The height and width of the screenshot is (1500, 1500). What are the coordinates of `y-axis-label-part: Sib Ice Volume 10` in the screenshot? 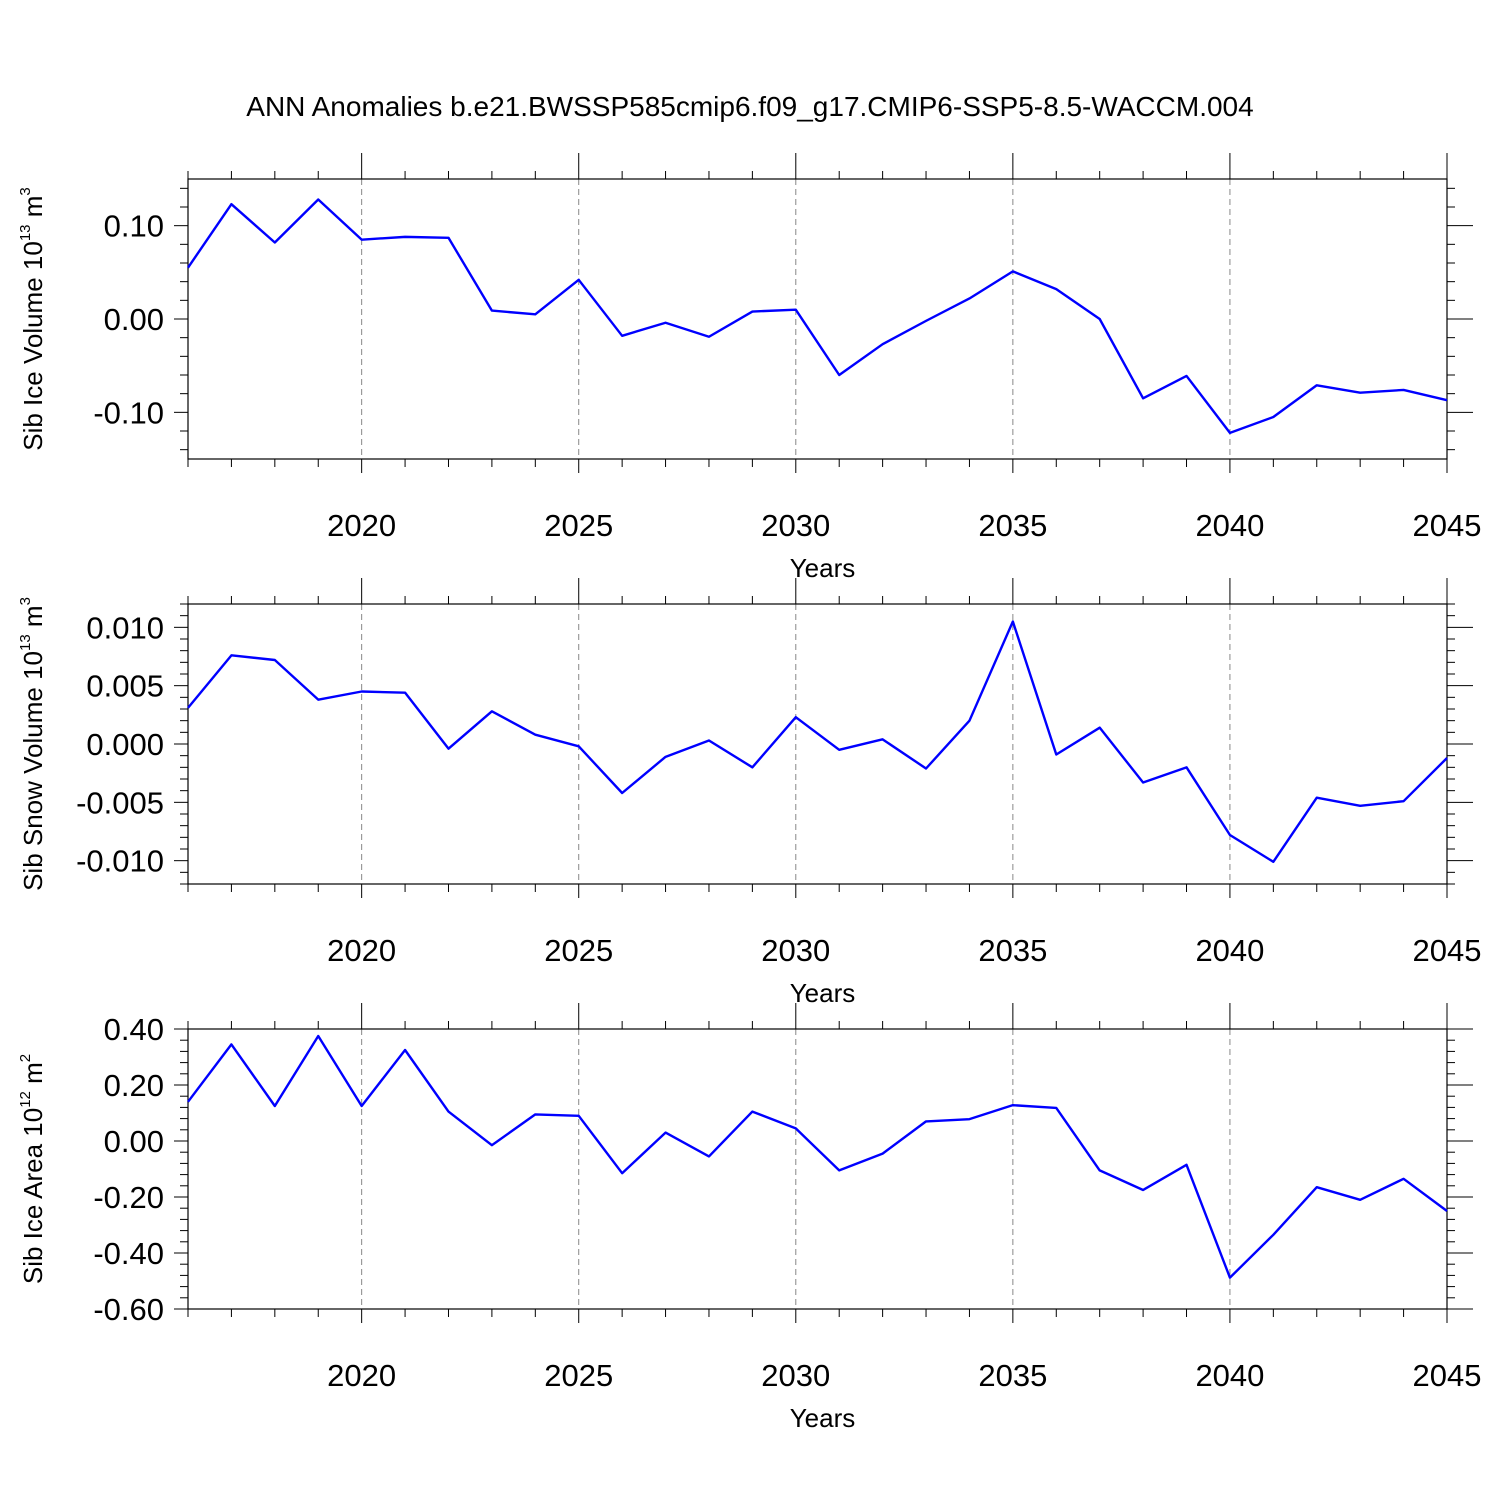 It's located at (33, 346).